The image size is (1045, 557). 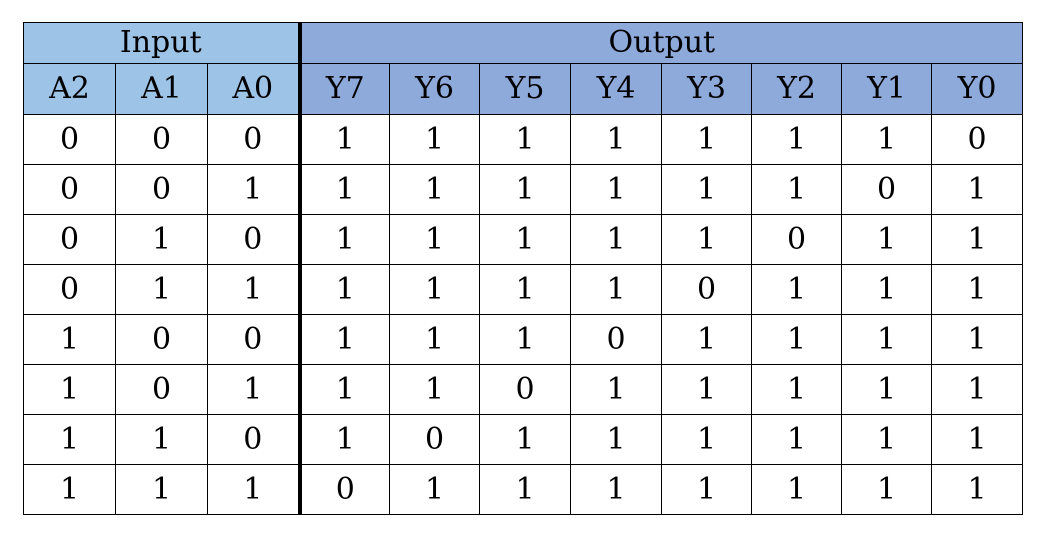 What do you see at coordinates (525, 89) in the screenshot?
I see `column-header-y5: Y5` at bounding box center [525, 89].